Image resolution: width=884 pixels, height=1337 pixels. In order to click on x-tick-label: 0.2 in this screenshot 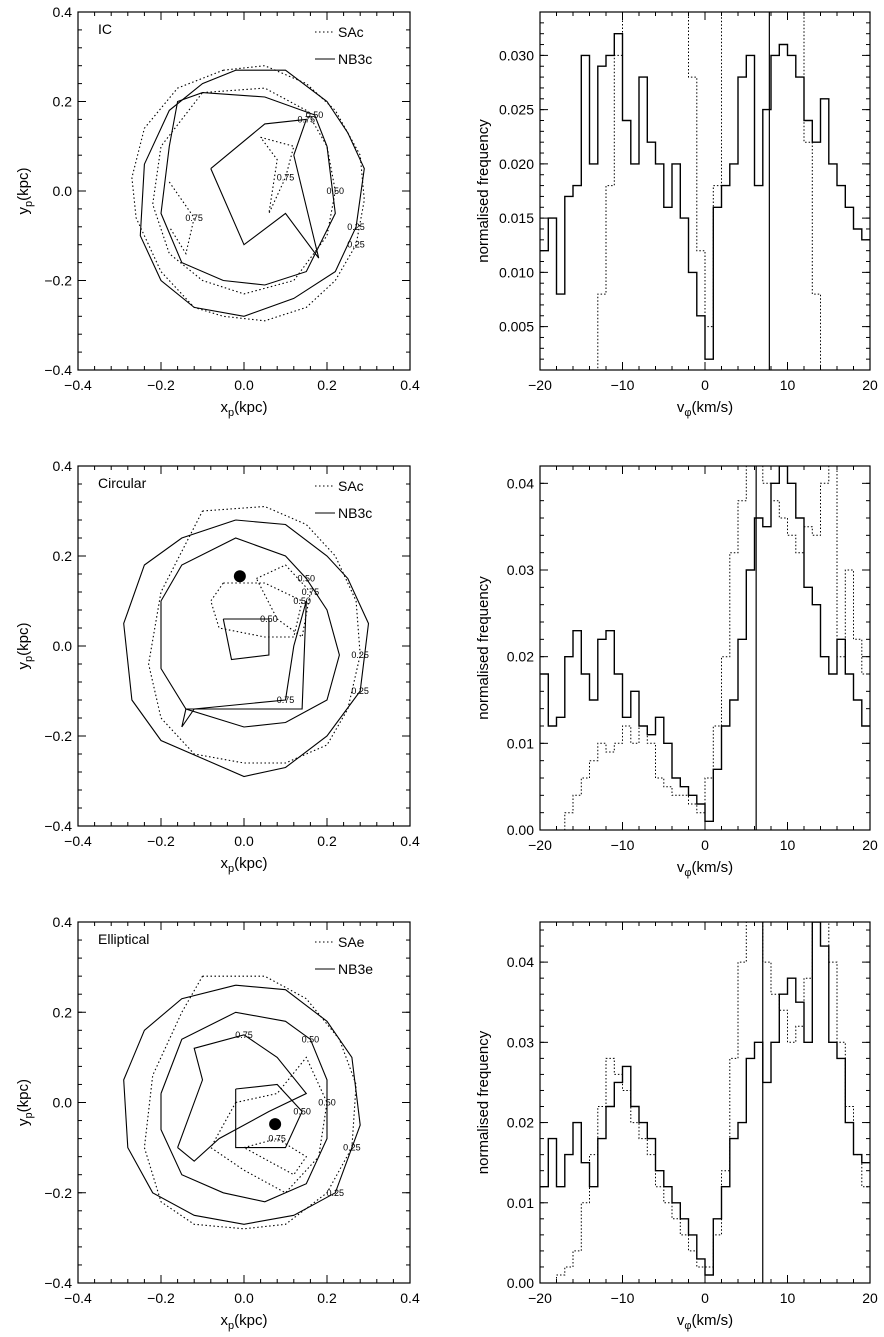, I will do `click(327, 385)`.